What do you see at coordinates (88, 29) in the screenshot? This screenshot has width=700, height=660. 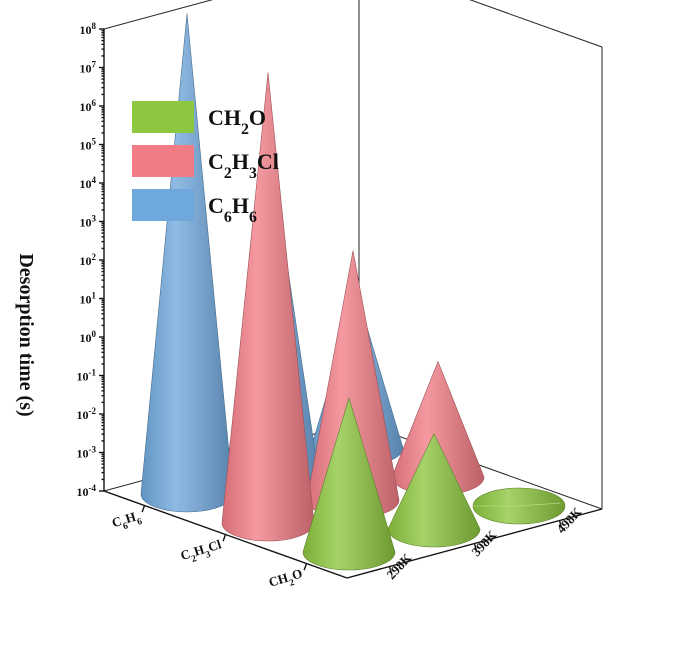 I see `y-tick-label: 10⁸` at bounding box center [88, 29].